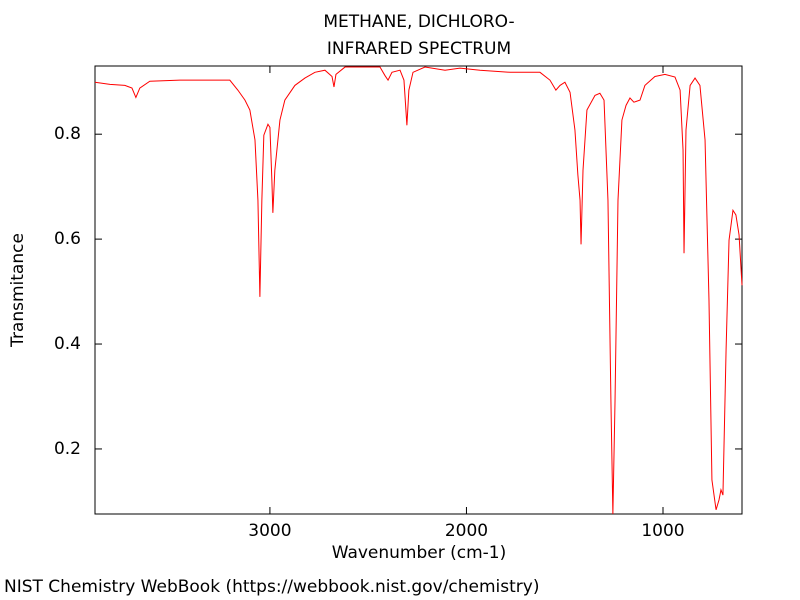 Image resolution: width=800 pixels, height=600 pixels. Describe the element at coordinates (466, 531) in the screenshot. I see `x-tick-label: 2000` at that location.